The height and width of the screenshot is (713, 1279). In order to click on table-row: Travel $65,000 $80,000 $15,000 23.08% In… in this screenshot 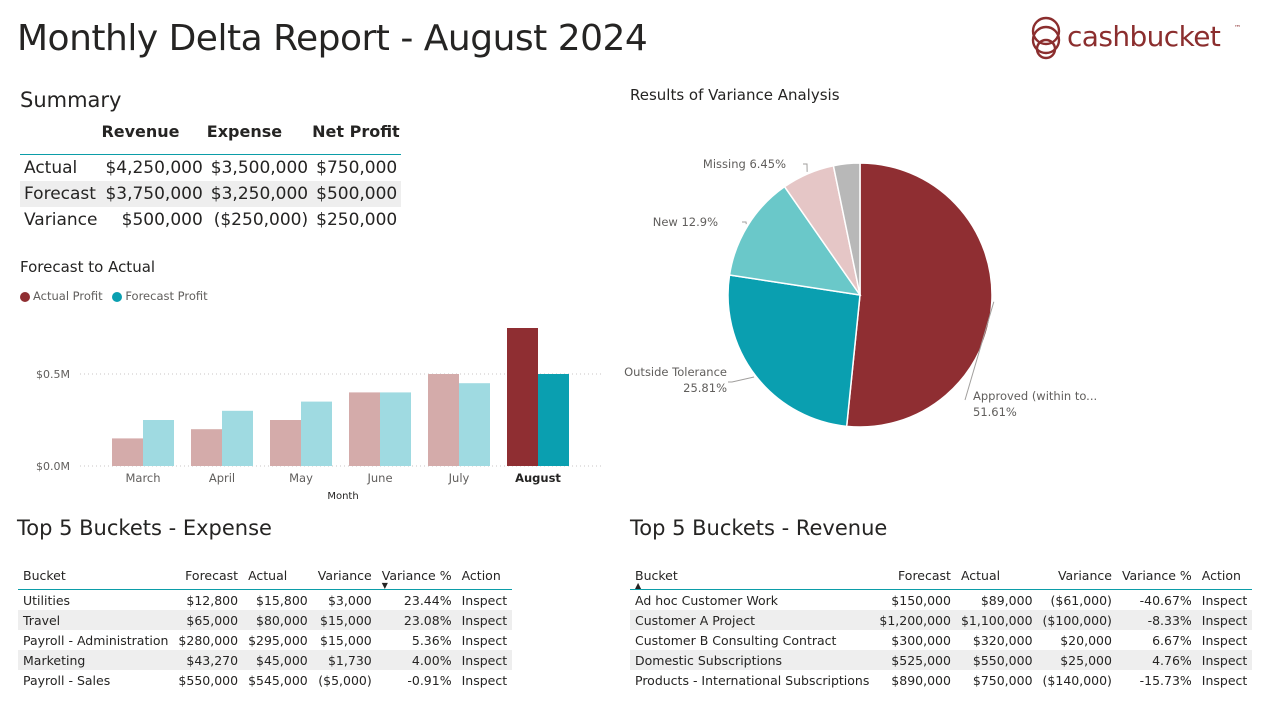, I will do `click(265, 620)`.